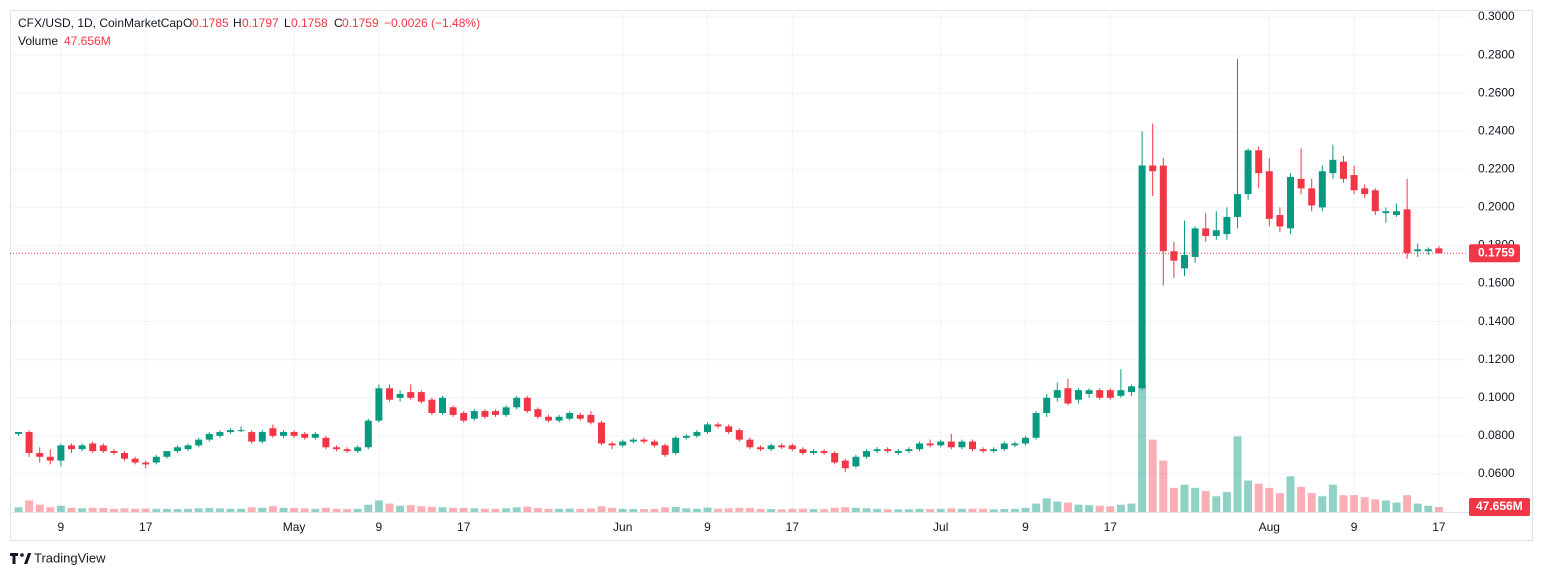 This screenshot has width=1544, height=577. Describe the element at coordinates (1496, 16) in the screenshot. I see `y-tick-label: 0.3000` at that location.